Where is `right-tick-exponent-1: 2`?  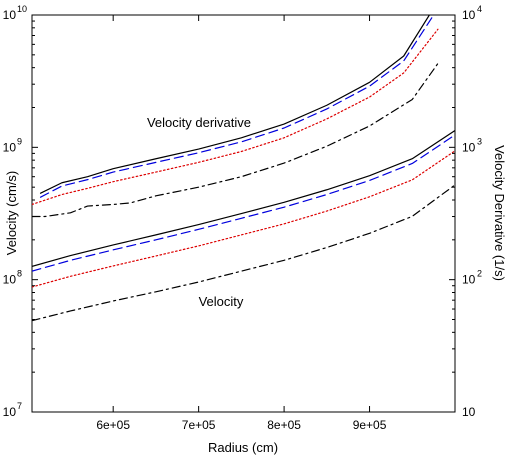 right-tick-exponent-1: 2 is located at coordinates (479, 274).